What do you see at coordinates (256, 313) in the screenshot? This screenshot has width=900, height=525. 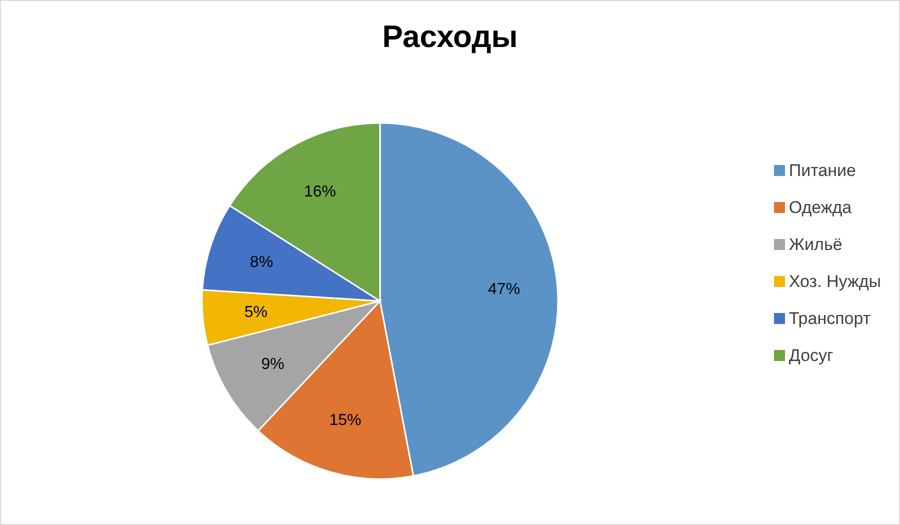 I see `data-label: 5%` at bounding box center [256, 313].